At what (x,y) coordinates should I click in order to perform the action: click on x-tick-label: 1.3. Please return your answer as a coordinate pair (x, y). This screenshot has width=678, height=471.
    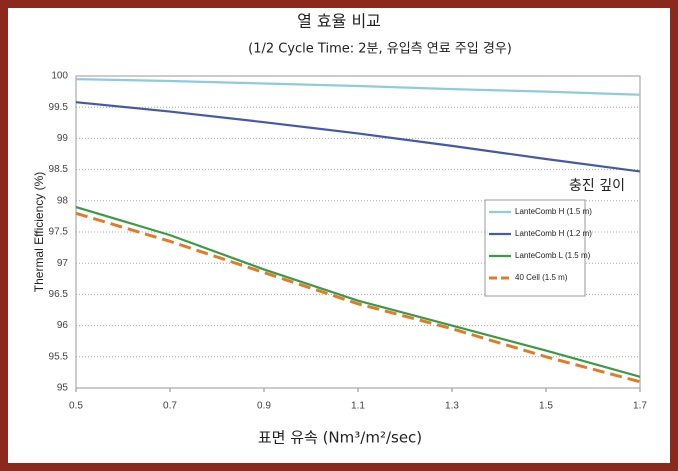
    Looking at the image, I should click on (452, 406).